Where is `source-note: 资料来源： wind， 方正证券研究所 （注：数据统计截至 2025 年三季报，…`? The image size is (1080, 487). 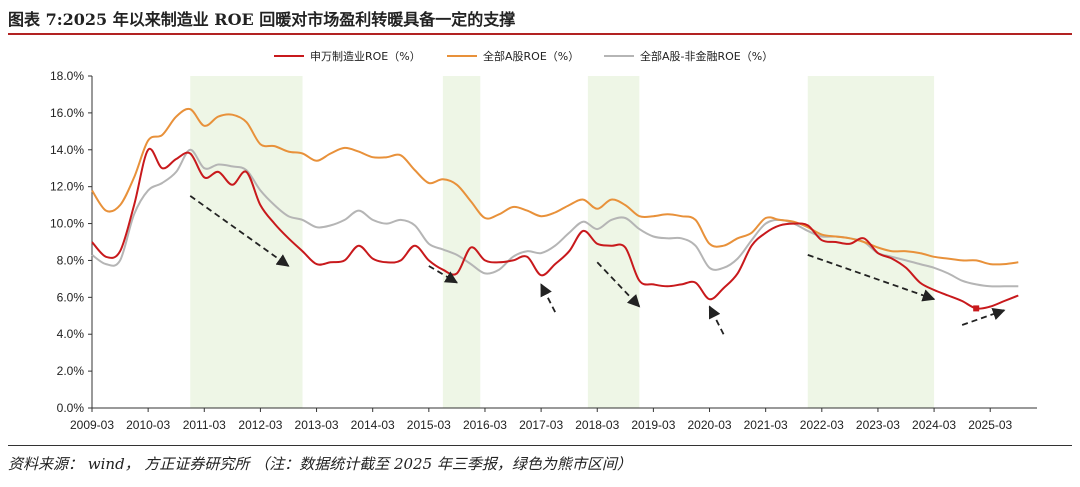
source-note: 资料来源： wind， 方正证券研究所 （注：数据统计截至 2025 年三季报，… is located at coordinates (320, 464).